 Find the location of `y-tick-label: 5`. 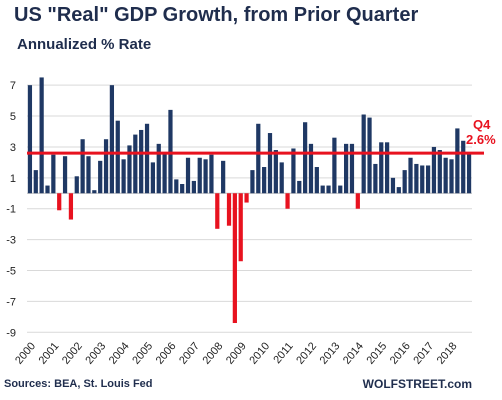

y-tick-label: 5 is located at coordinates (13, 117).